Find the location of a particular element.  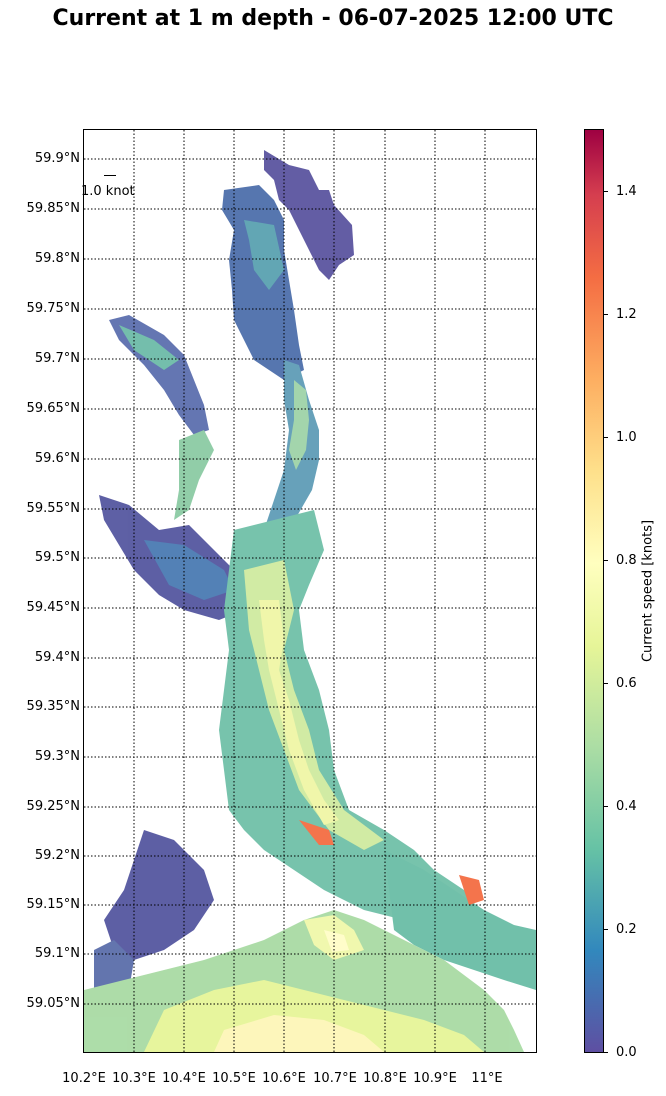

y-tick-label: 59.35°N is located at coordinates (53, 706).